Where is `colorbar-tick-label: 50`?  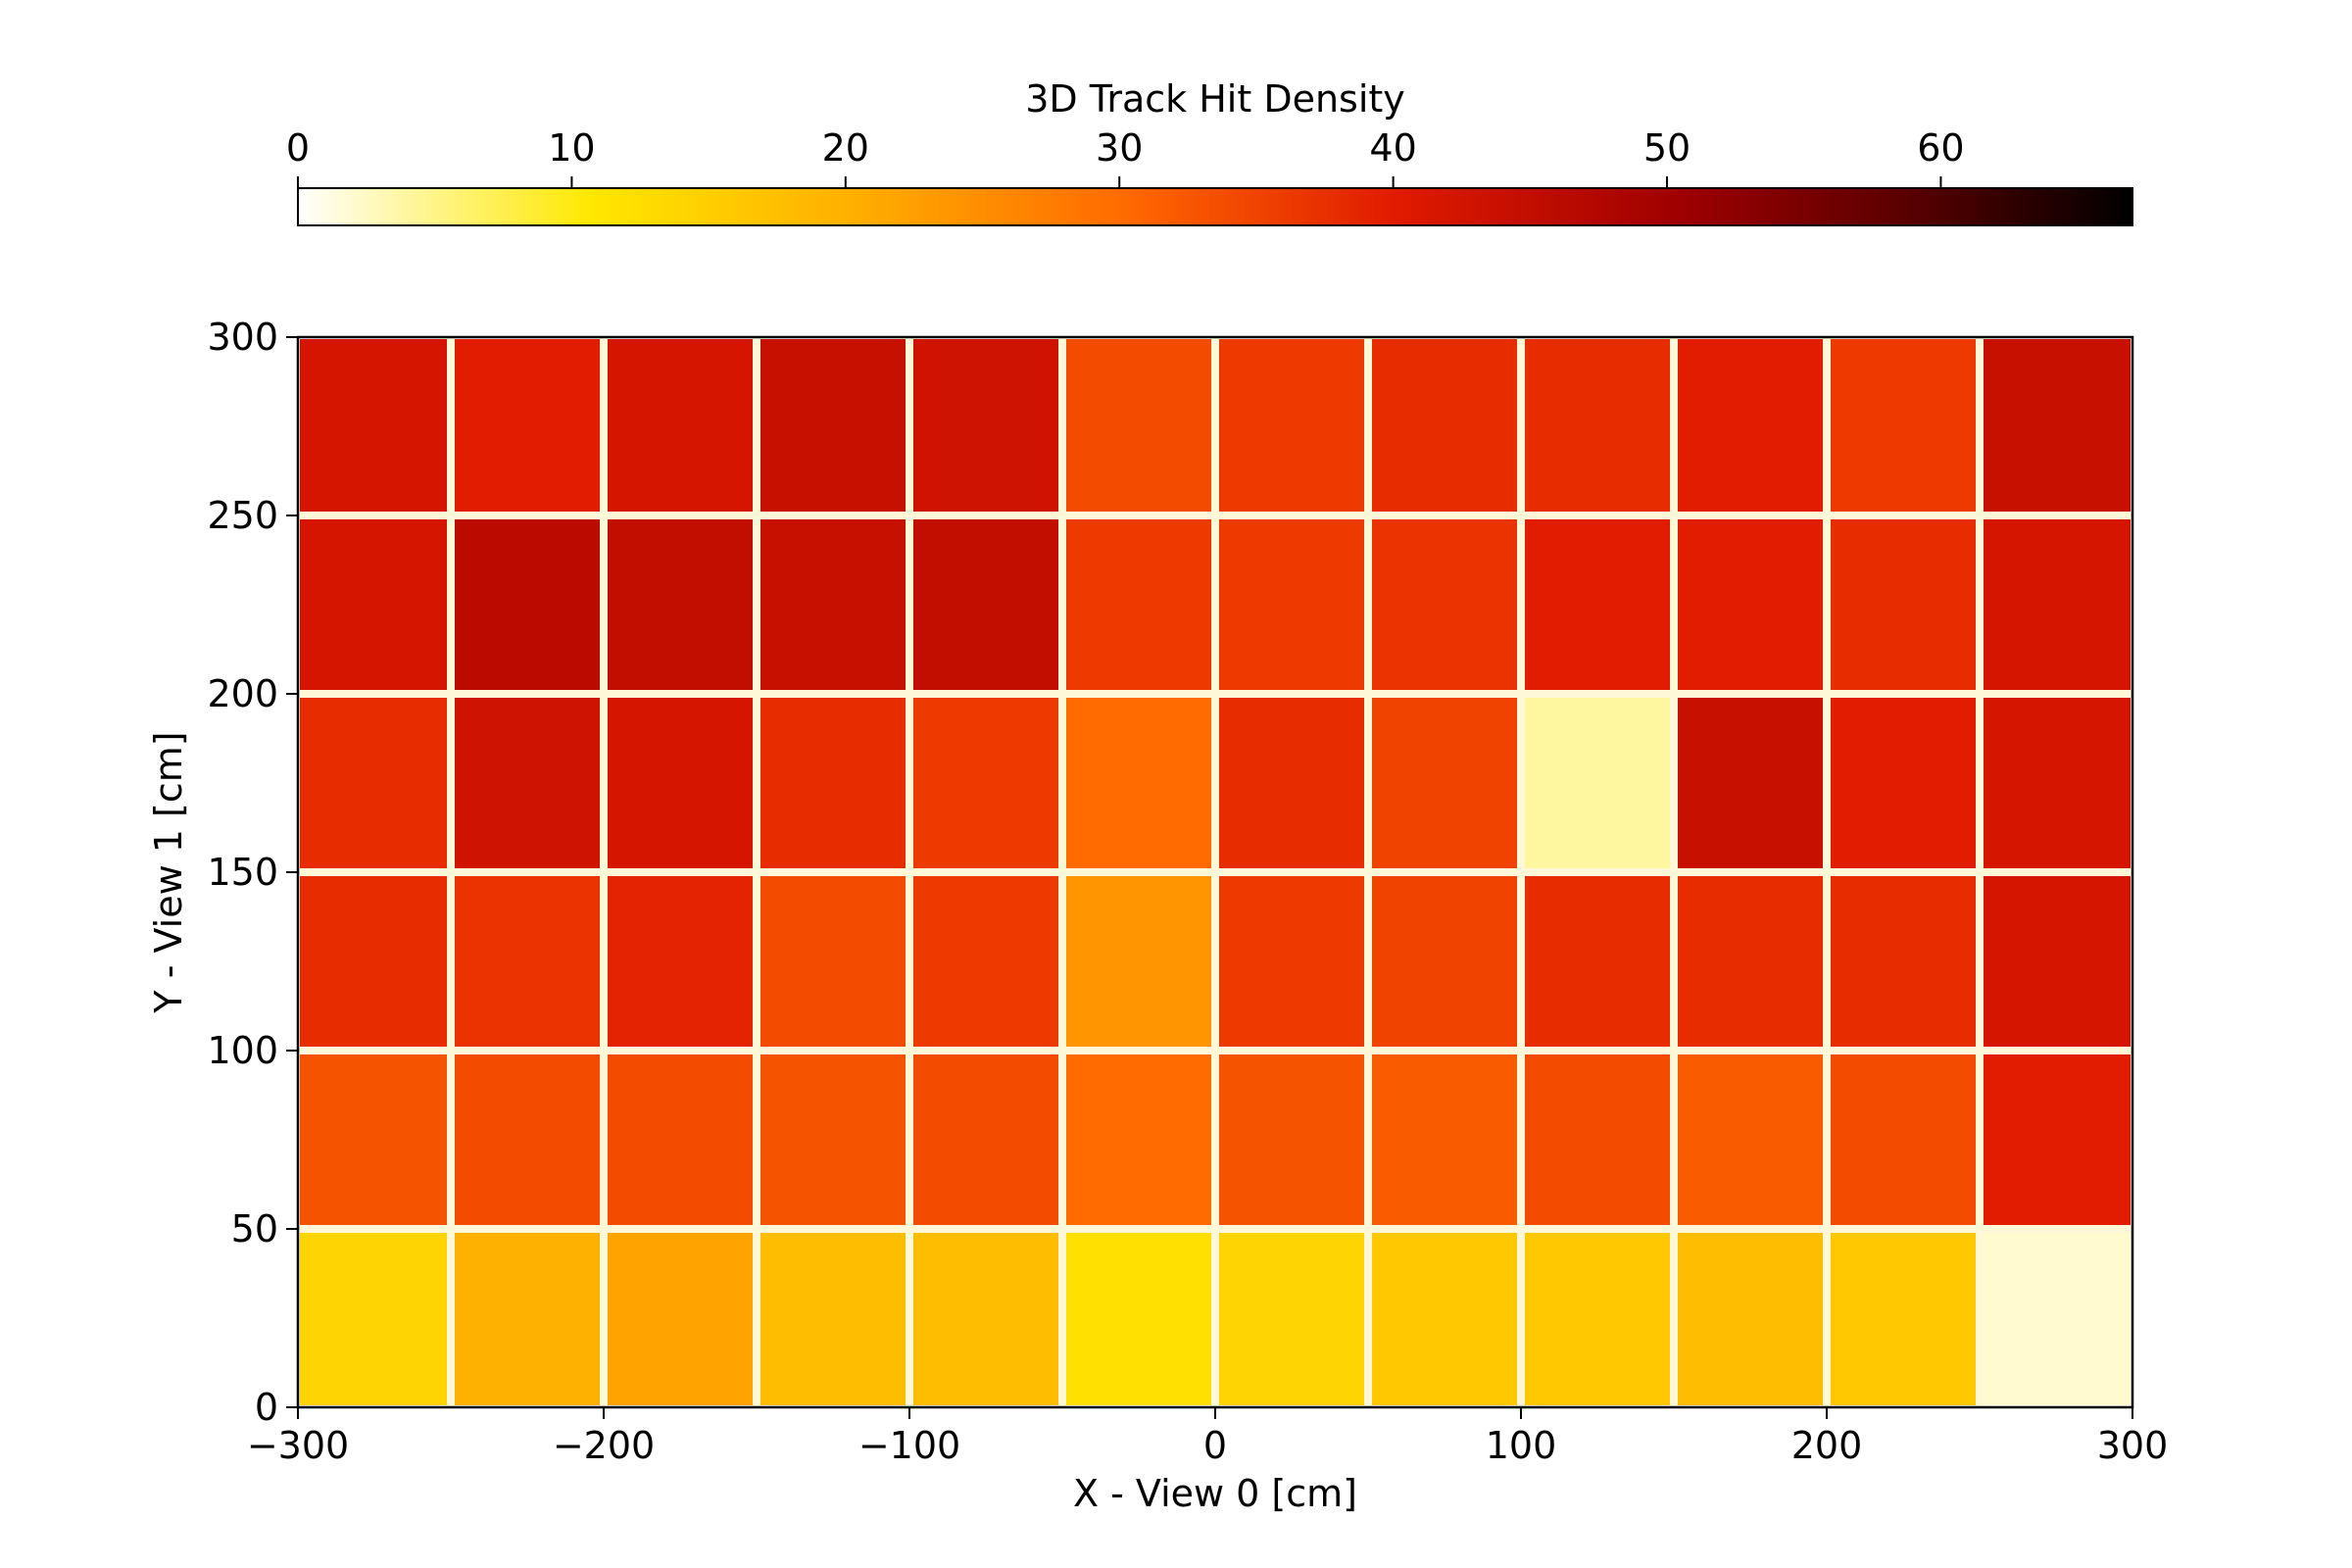
colorbar-tick-label: 50 is located at coordinates (1666, 148).